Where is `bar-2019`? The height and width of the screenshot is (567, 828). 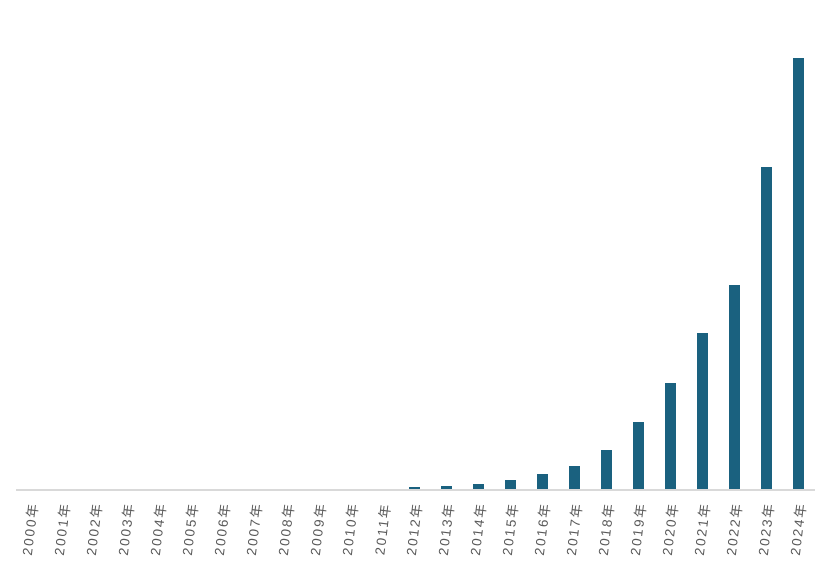
bar-2019 is located at coordinates (638, 455).